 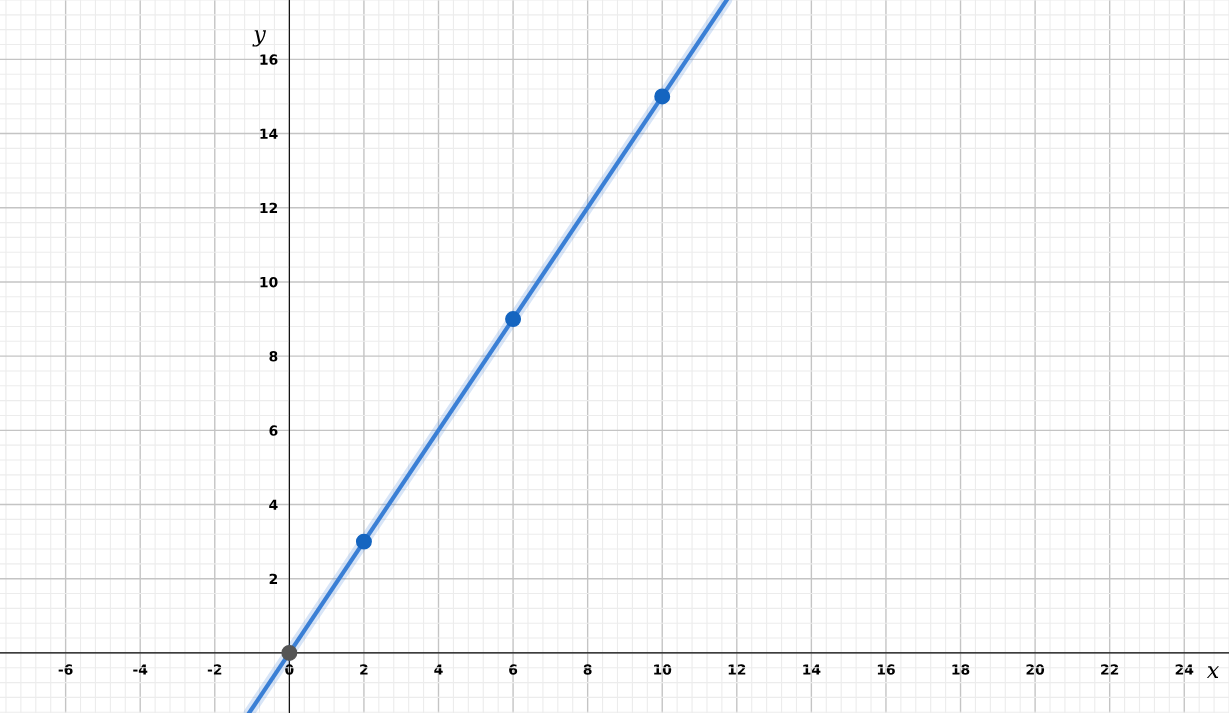 What do you see at coordinates (812, 669) in the screenshot?
I see `x-tick-label: 14` at bounding box center [812, 669].